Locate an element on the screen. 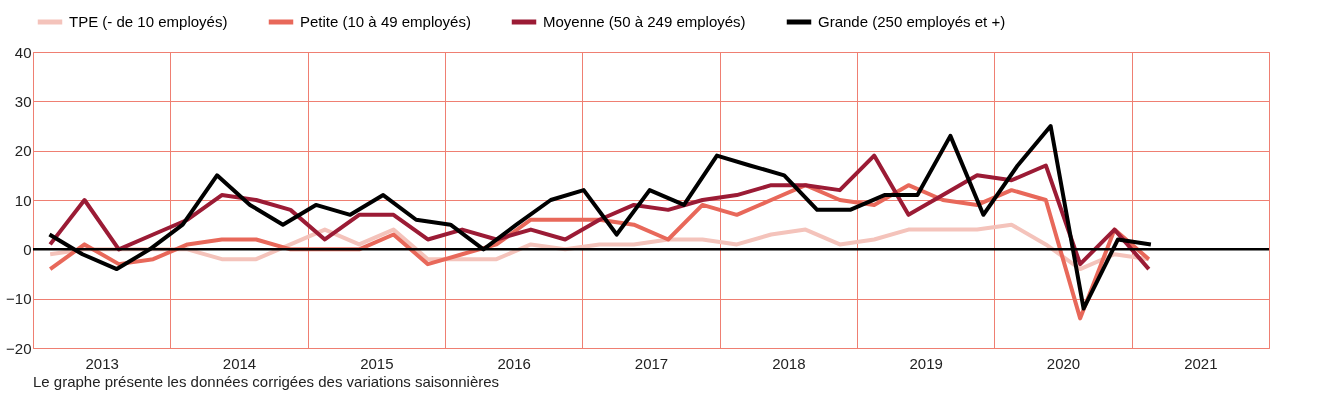  x-tick-label: 2018 is located at coordinates (789, 363).